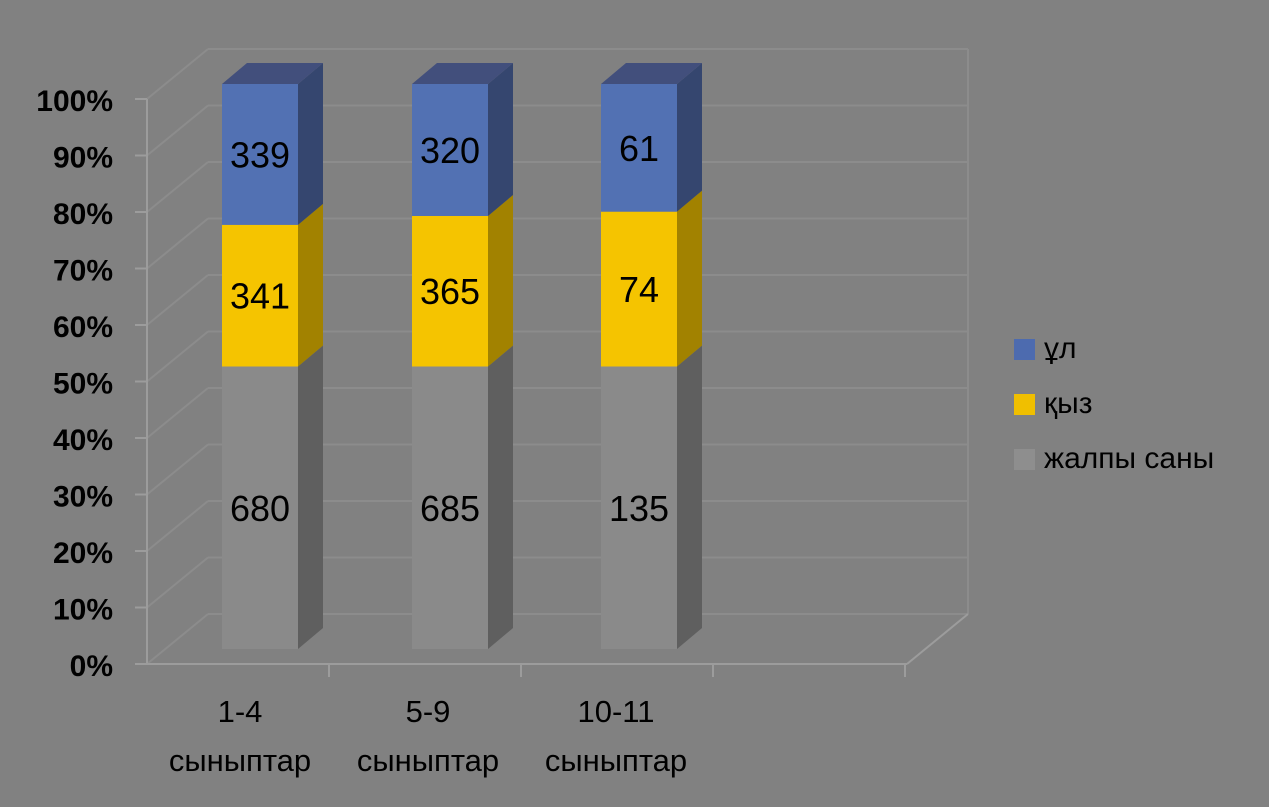  I want to click on data-label: 685, so click(450, 508).